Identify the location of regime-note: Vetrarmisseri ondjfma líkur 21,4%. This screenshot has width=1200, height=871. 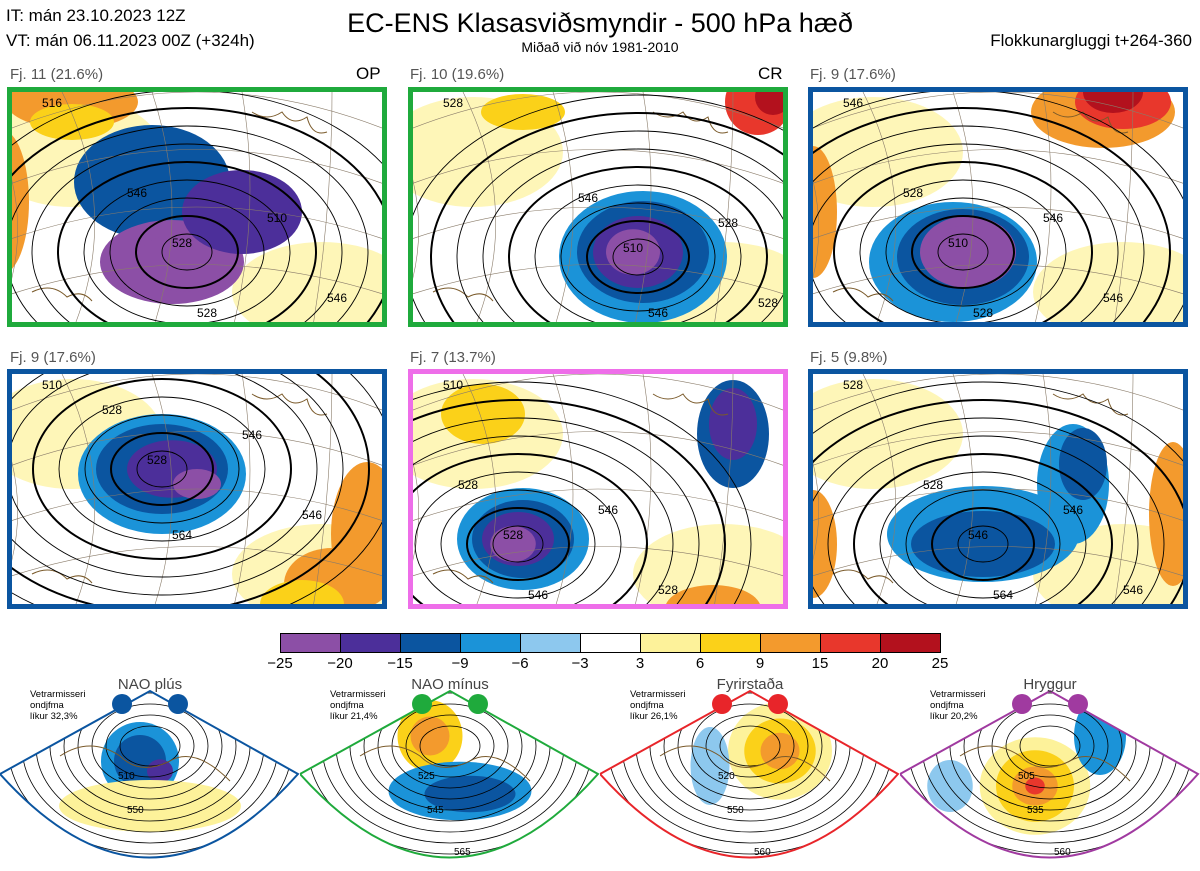
(357, 705).